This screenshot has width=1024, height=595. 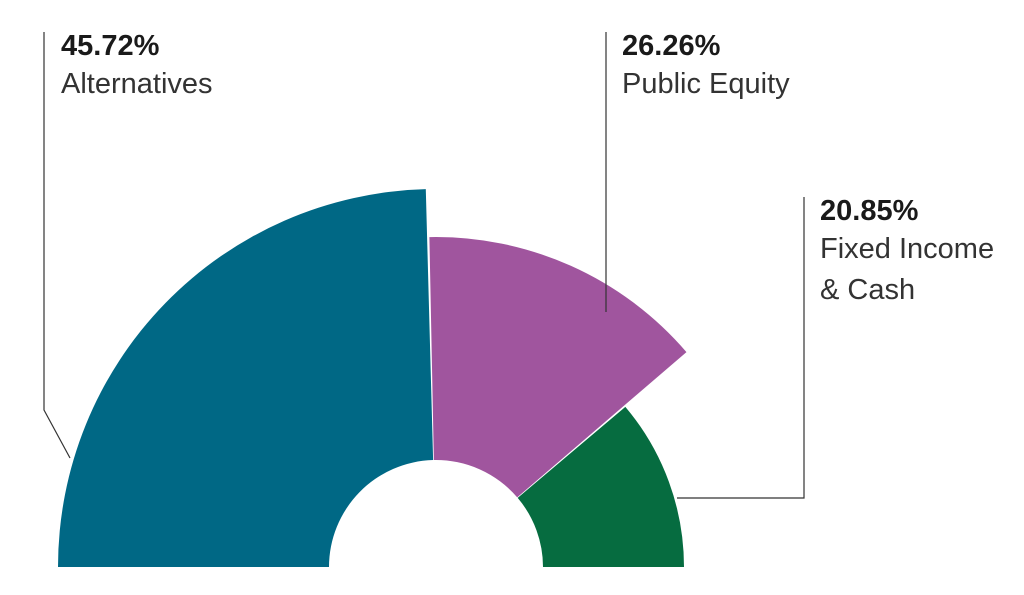 What do you see at coordinates (110, 46) in the screenshot?
I see `value-label-alternatives: 45.72%` at bounding box center [110, 46].